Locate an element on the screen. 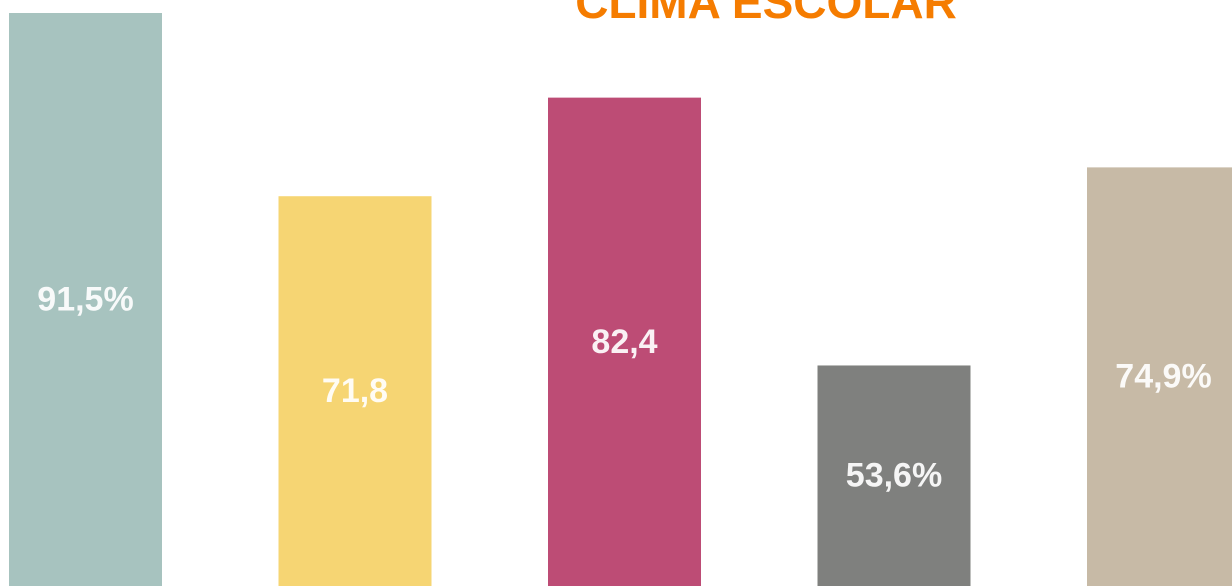 The height and width of the screenshot is (586, 1232). value-label: 71,8 is located at coordinates (355, 391).